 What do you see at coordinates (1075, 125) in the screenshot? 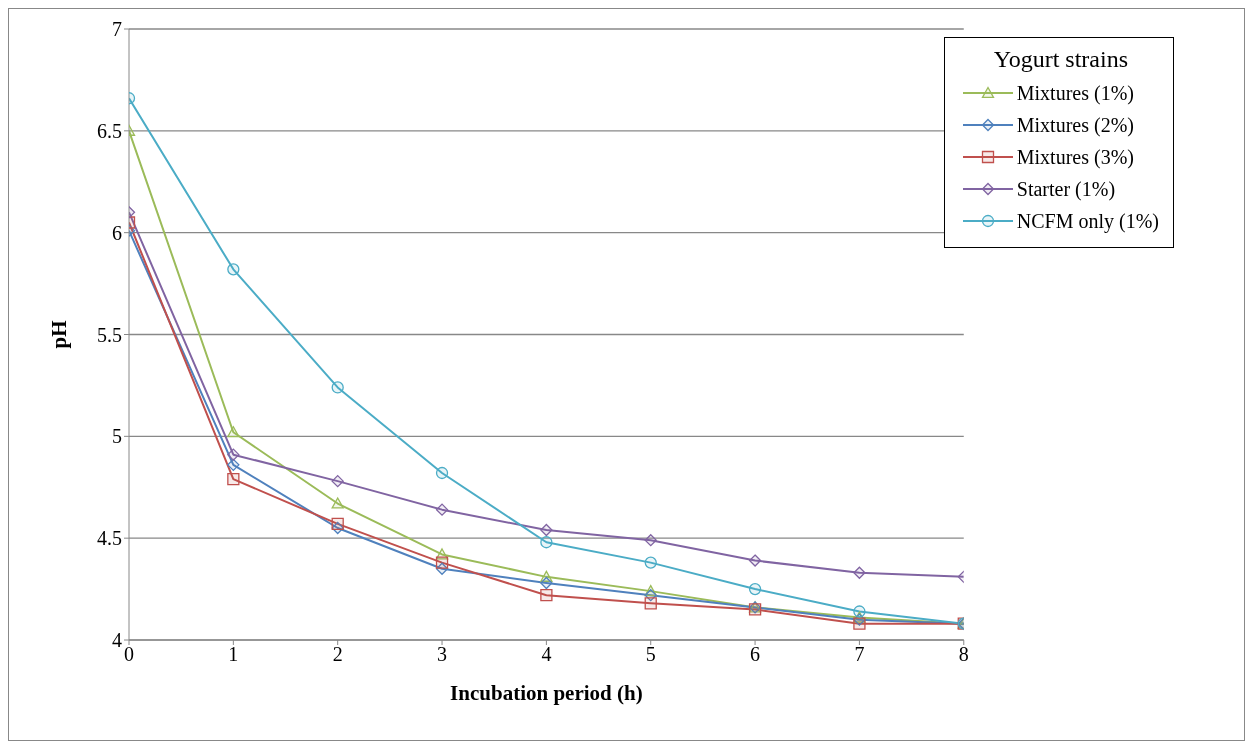
I see `legend-label: Mixtures (2%)` at bounding box center [1075, 125].